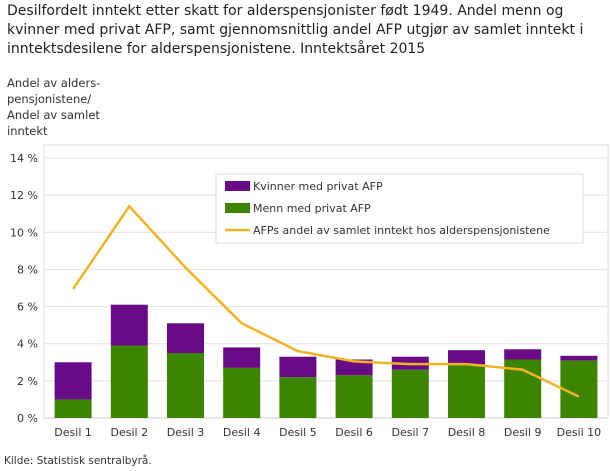 The height and width of the screenshot is (471, 610). I want to click on y-tick-label: 10 %, so click(24, 232).